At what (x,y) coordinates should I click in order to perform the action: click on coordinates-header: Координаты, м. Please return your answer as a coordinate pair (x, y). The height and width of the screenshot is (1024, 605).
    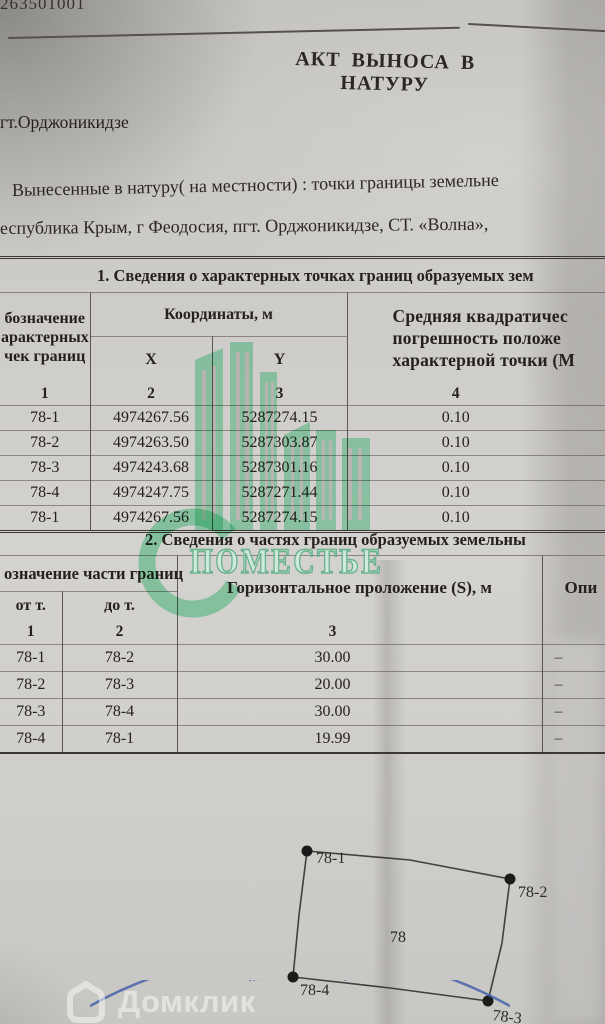
    Looking at the image, I should click on (219, 314).